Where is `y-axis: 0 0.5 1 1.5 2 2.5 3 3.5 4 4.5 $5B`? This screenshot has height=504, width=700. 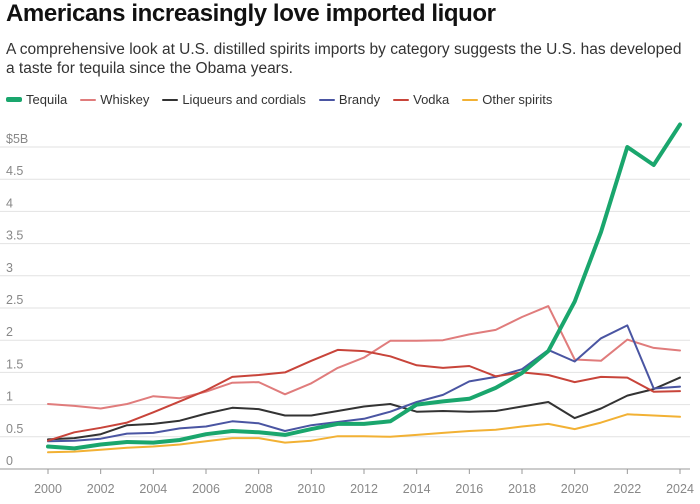
y-axis: 0 0.5 1 1.5 2 2.5 3 3.5 4 4.5 $5B is located at coordinates (17, 300).